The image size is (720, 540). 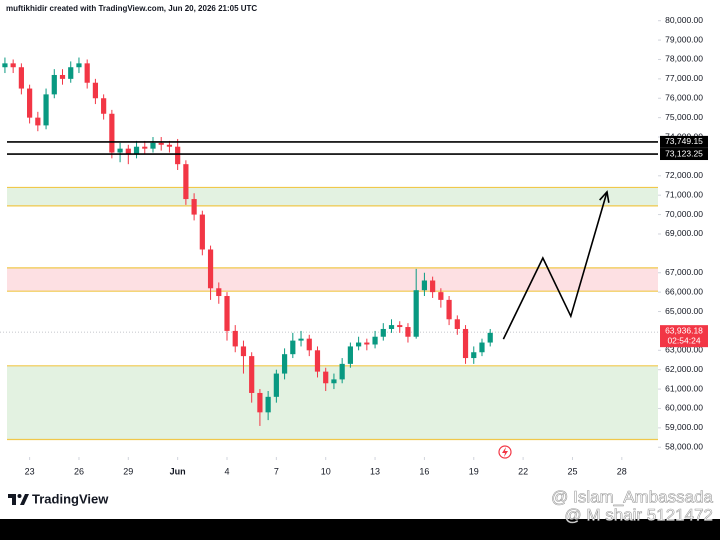 I want to click on brand-logo: TradingView, so click(x=58, y=498).